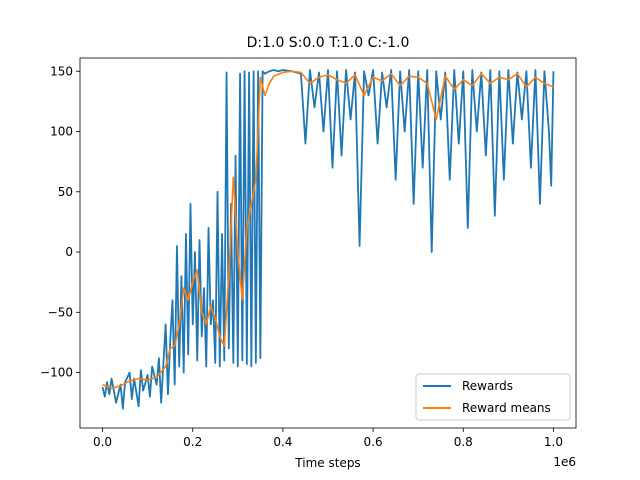 This screenshot has height=480, width=640. Describe the element at coordinates (487, 386) in the screenshot. I see `legend-label-rewards: Rewards` at that location.